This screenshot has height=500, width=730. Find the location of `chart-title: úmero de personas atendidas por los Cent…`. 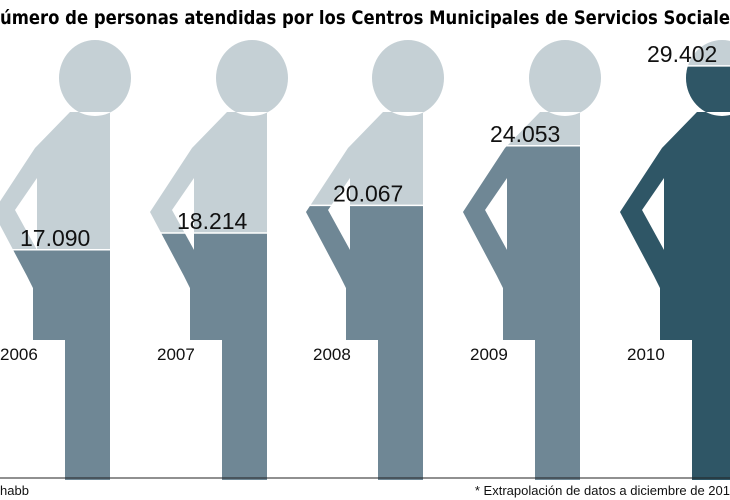

chart-title: úmero de personas atendidas por los Cent… is located at coordinates (365, 18).